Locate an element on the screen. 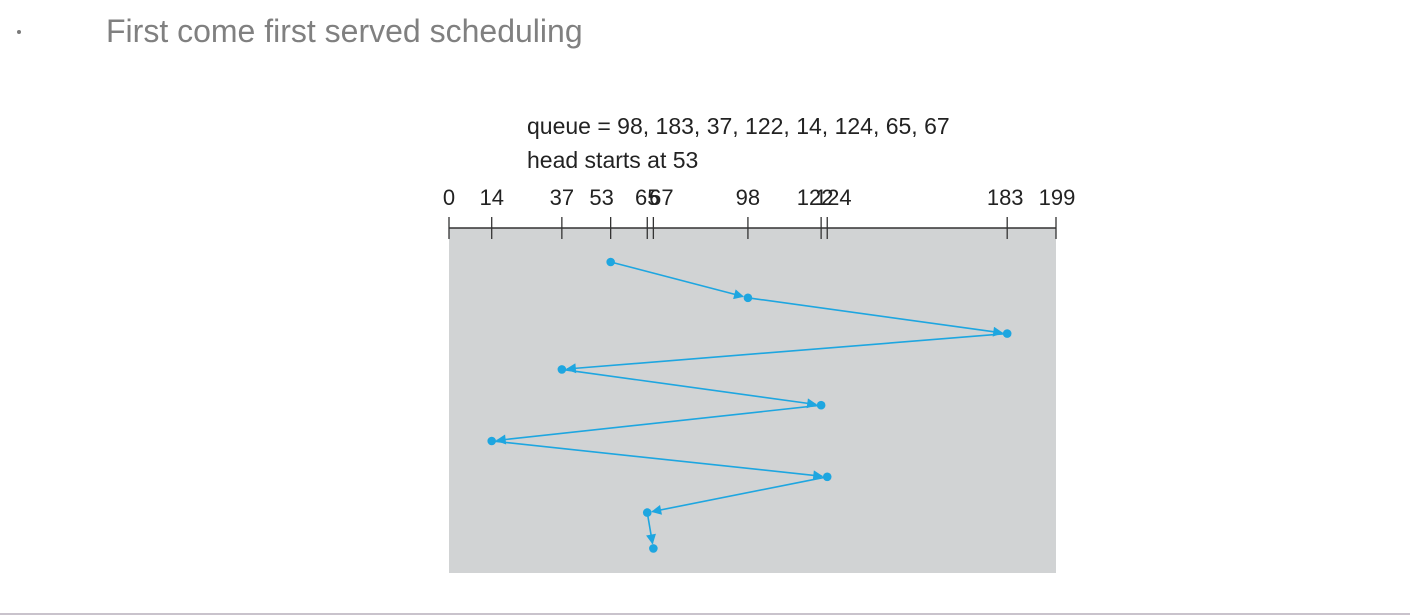  axis-ticks is located at coordinates (752, 228).